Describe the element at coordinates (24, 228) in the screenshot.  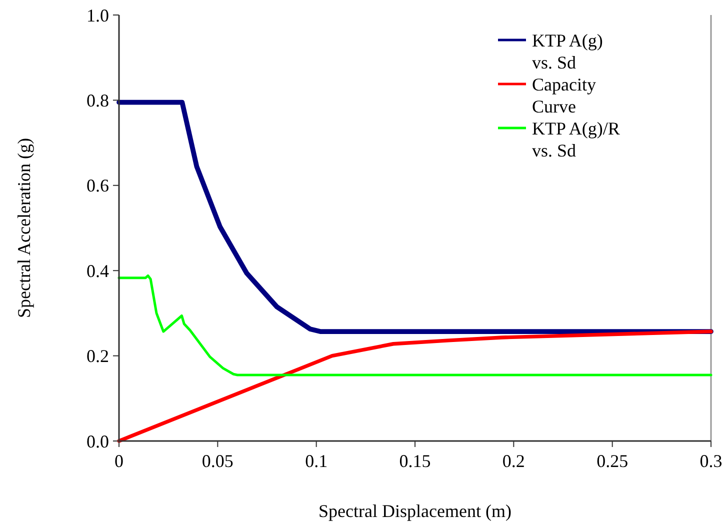
I see `y-axis-title: Spectral Acceleration (g)` at that location.